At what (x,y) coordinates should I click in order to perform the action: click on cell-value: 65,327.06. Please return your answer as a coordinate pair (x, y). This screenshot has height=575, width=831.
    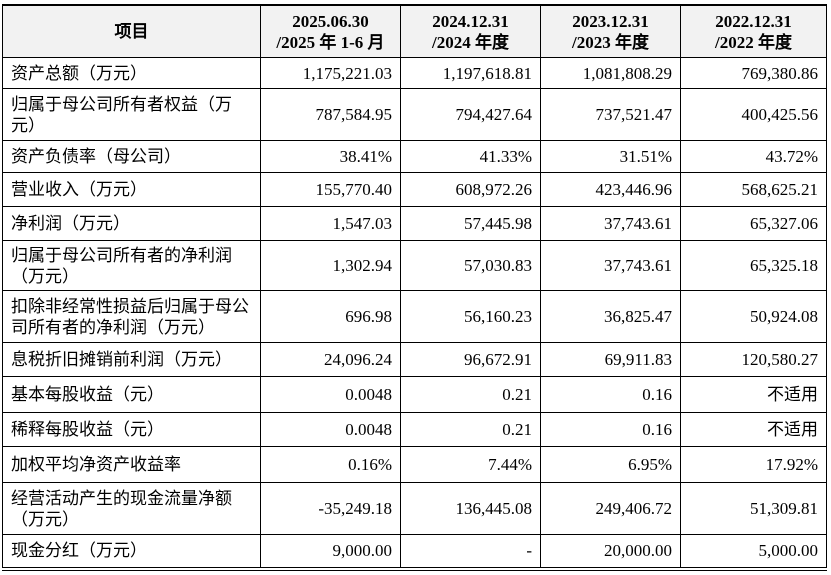
    Looking at the image, I should click on (753, 223).